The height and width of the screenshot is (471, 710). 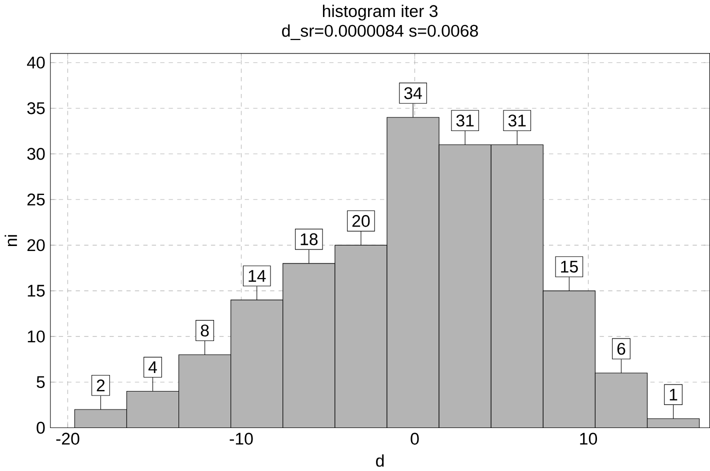 What do you see at coordinates (36, 244) in the screenshot?
I see `y-tick-label: 20` at bounding box center [36, 244].